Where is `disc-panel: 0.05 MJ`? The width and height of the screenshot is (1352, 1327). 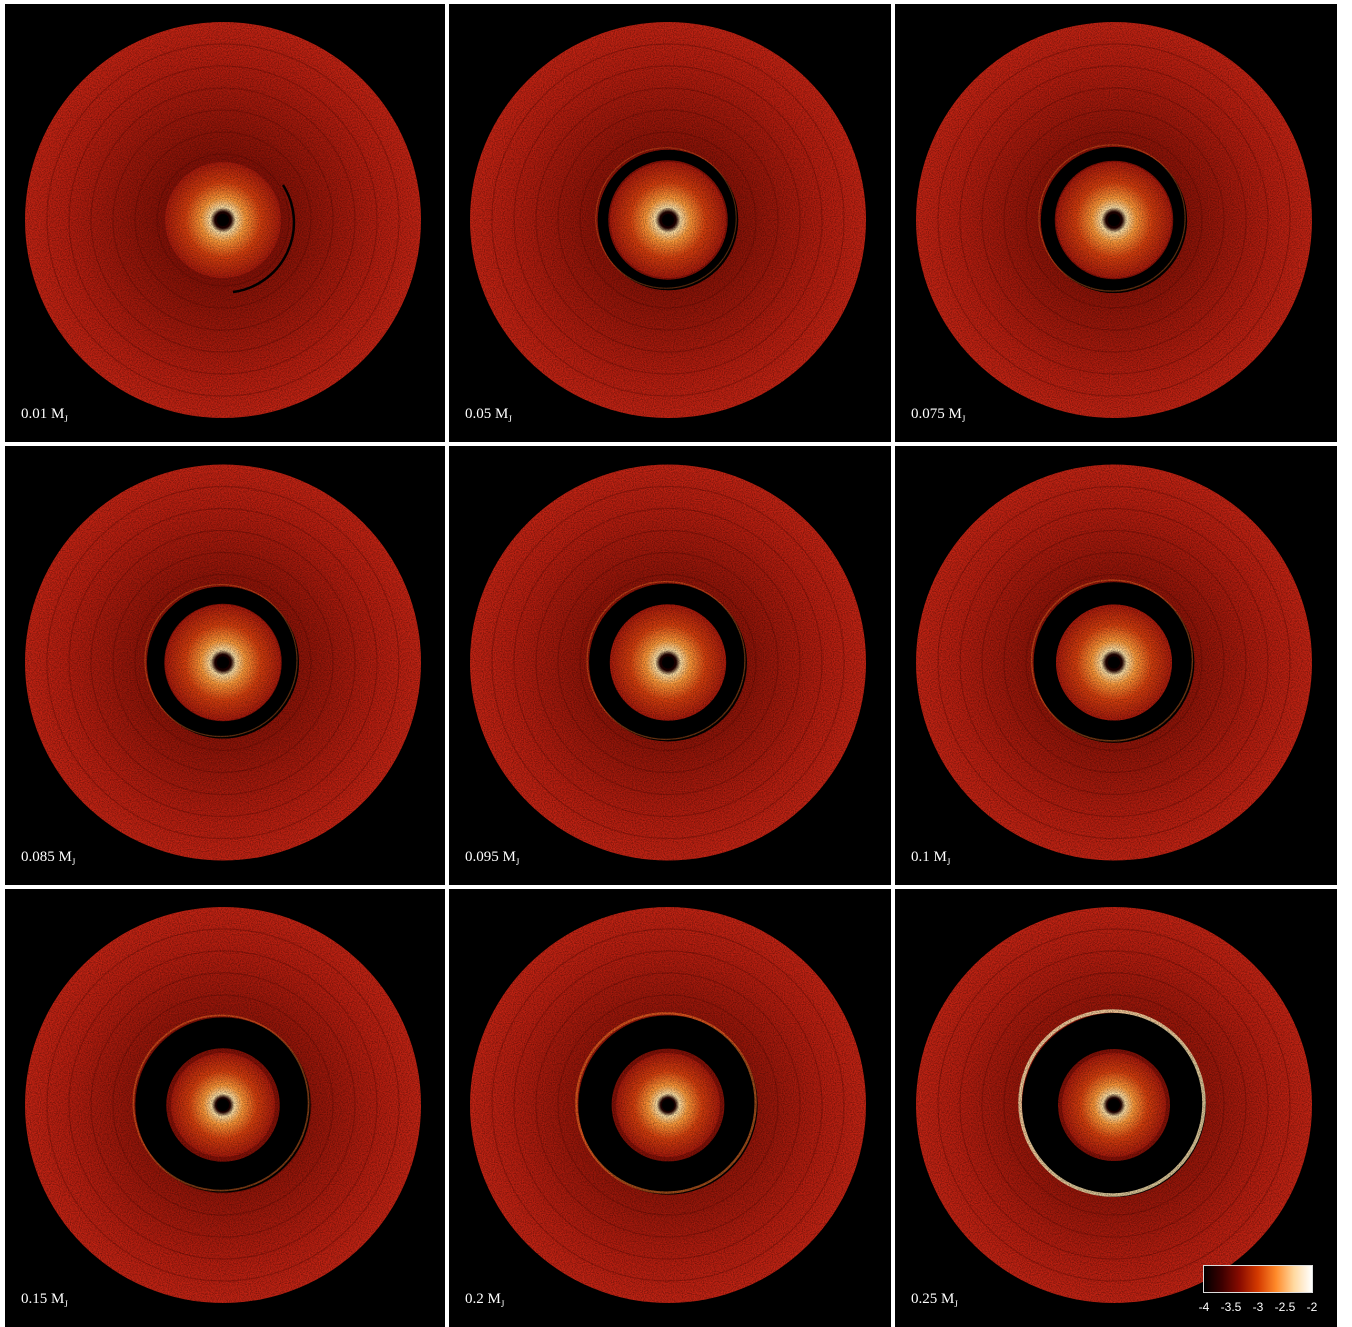 disc-panel: 0.05 MJ is located at coordinates (670, 223).